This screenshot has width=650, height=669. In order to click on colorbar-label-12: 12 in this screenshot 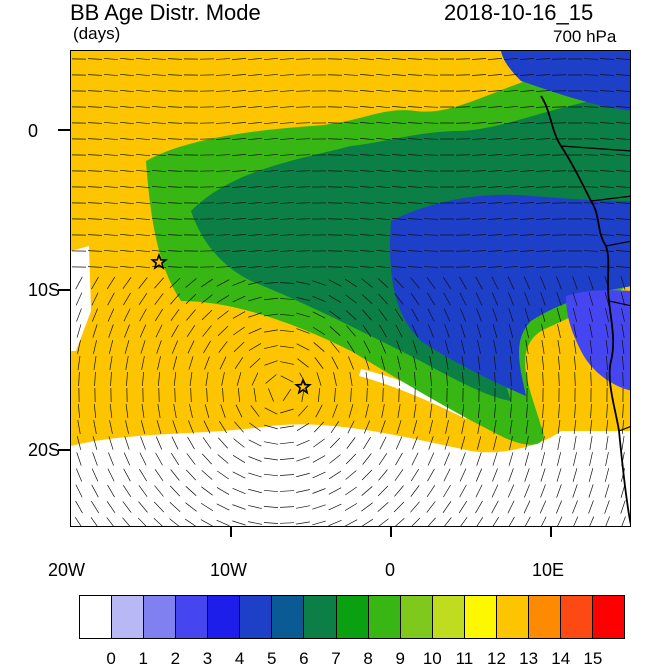, I will do `click(497, 659)`.